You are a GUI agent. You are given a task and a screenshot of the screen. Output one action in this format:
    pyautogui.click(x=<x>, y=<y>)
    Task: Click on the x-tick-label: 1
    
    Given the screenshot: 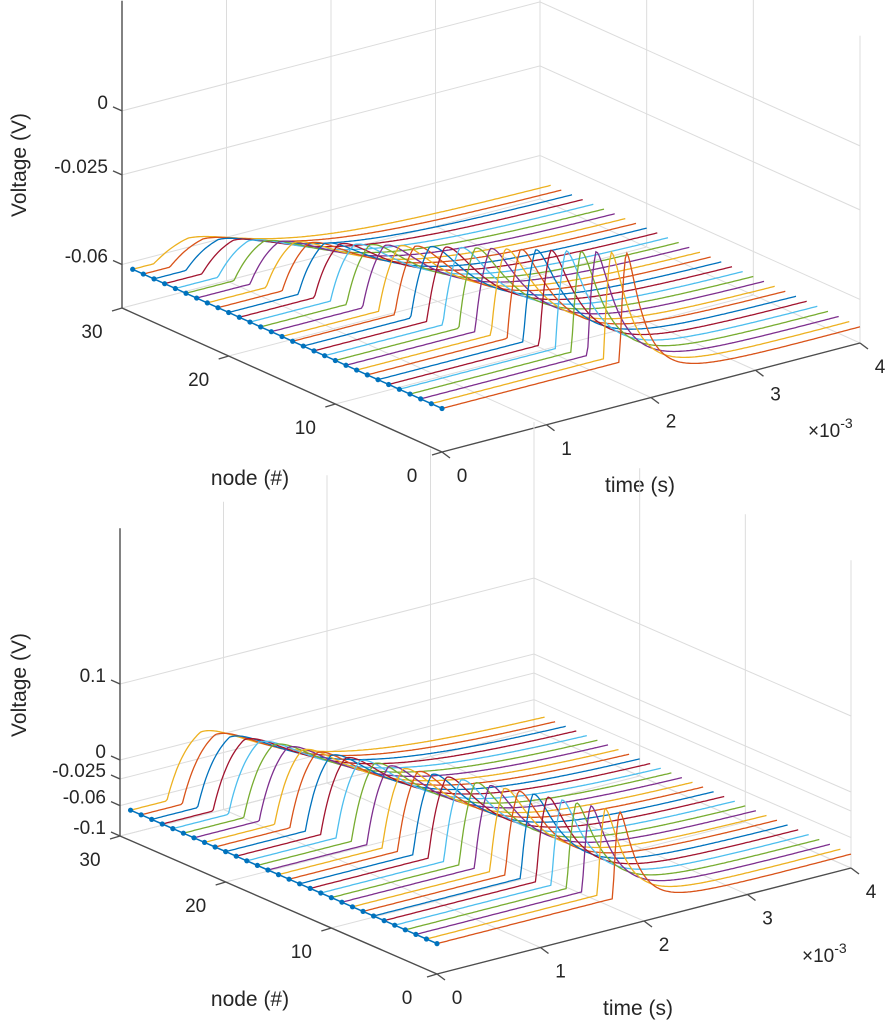 What is the action you would take?
    pyautogui.click(x=560, y=972)
    